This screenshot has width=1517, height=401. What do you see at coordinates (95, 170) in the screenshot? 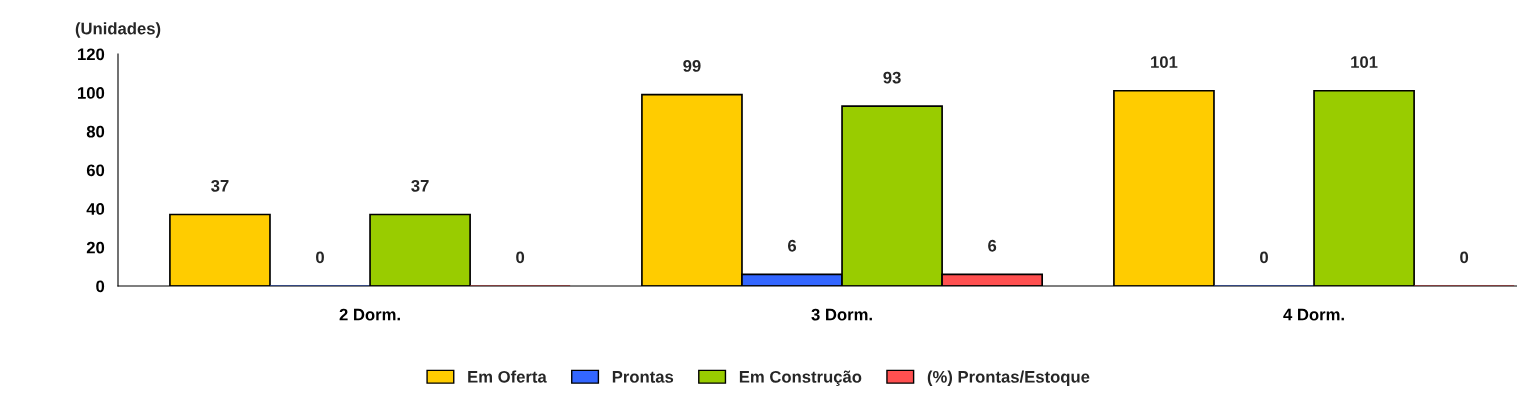
I see `y-tick-label: 60` at bounding box center [95, 170].